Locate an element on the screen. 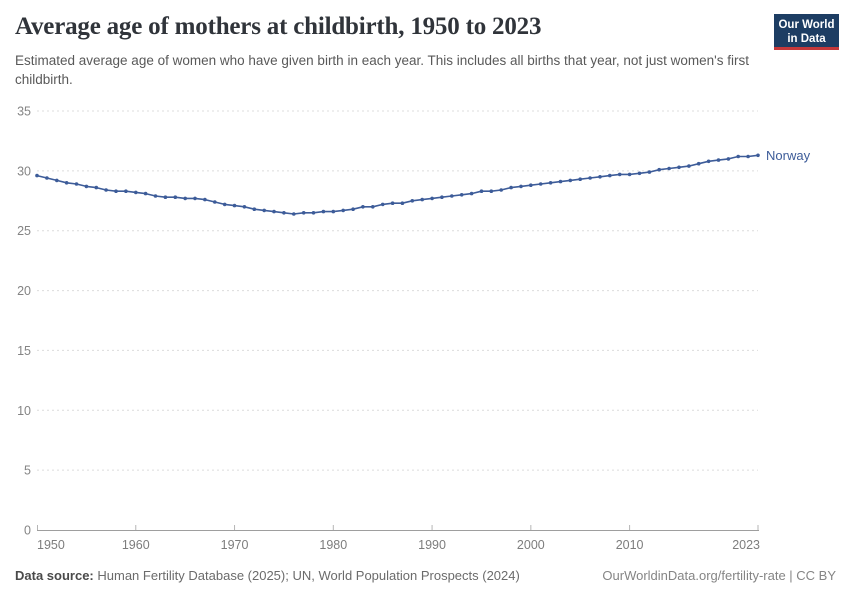  logo-line2: in Data is located at coordinates (806, 39).